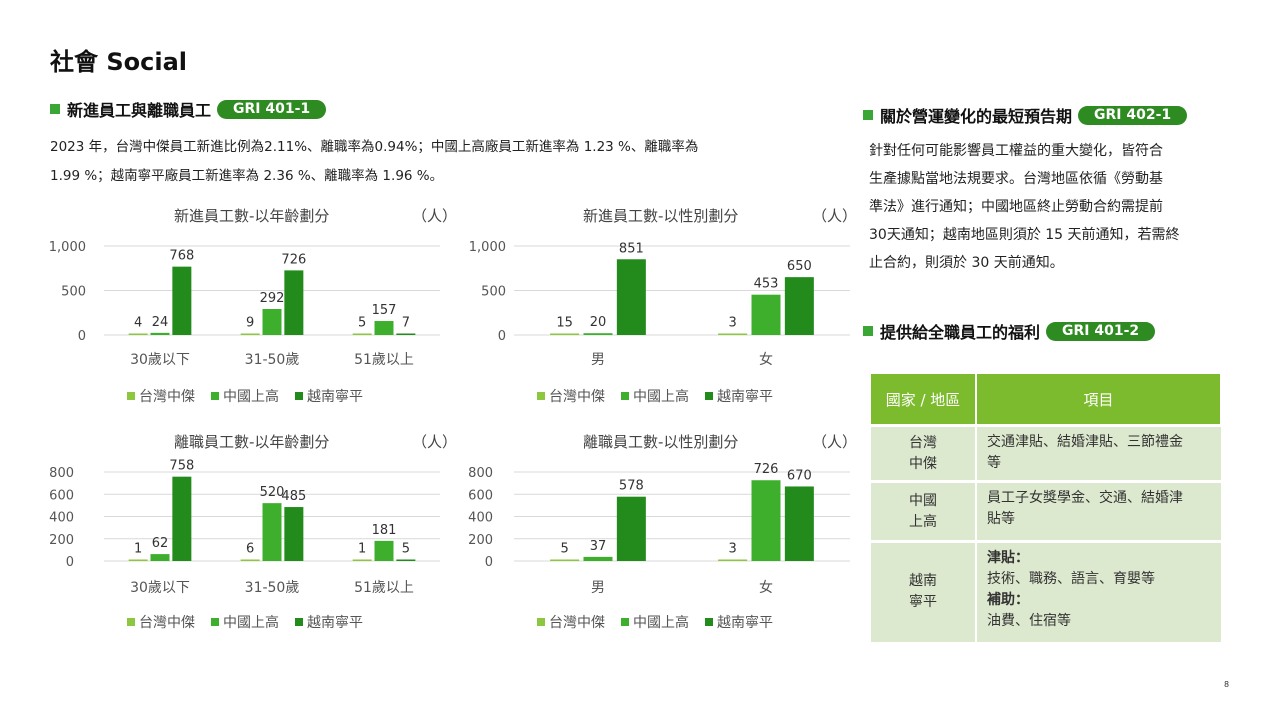 The image size is (1280, 720). I want to click on allowance-text: 技術、職務、語言、育嬰等, so click(1071, 579).